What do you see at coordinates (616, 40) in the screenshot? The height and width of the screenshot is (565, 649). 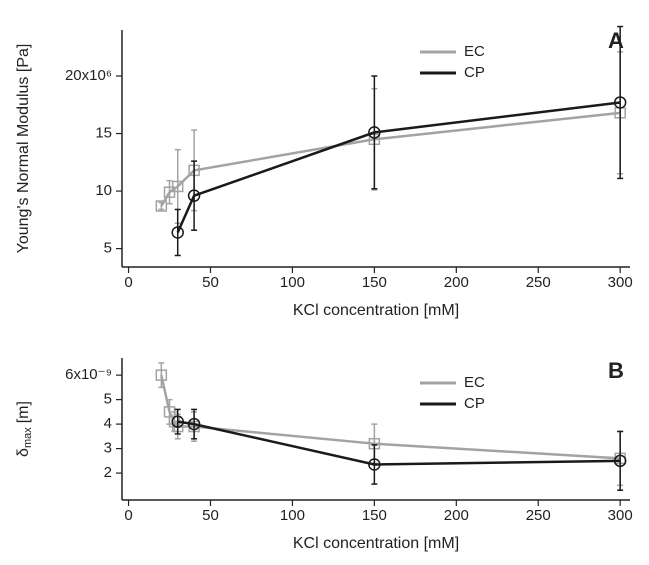 I see `panel-letter: A` at bounding box center [616, 40].